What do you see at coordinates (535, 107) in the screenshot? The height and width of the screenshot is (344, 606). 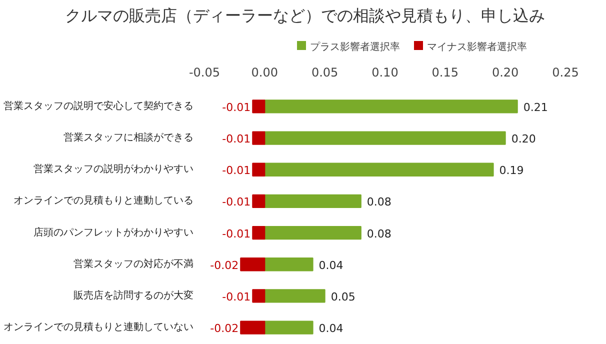 I see `data-label: 0.21` at bounding box center [535, 107].